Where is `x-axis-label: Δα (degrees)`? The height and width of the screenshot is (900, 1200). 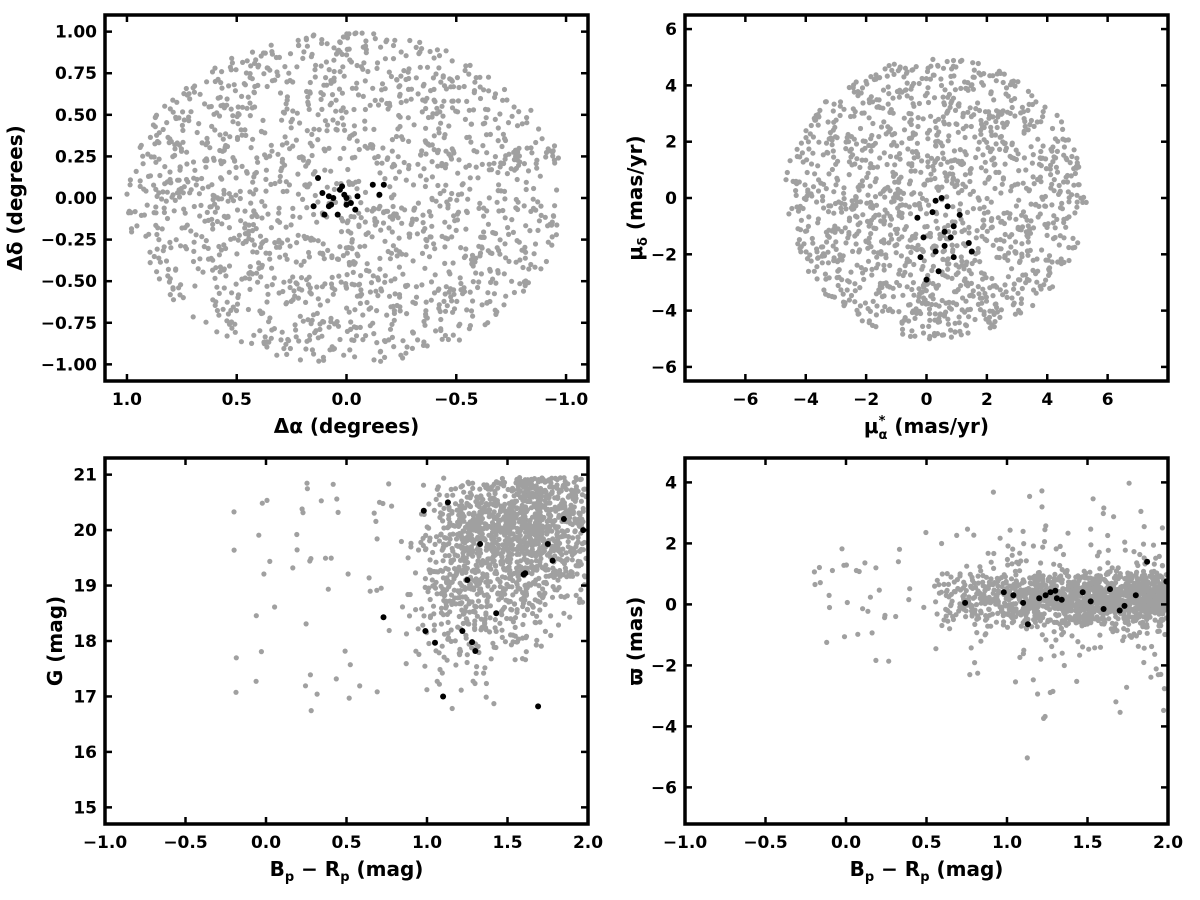
x-axis-label: Δα (degrees) is located at coordinates (347, 426).